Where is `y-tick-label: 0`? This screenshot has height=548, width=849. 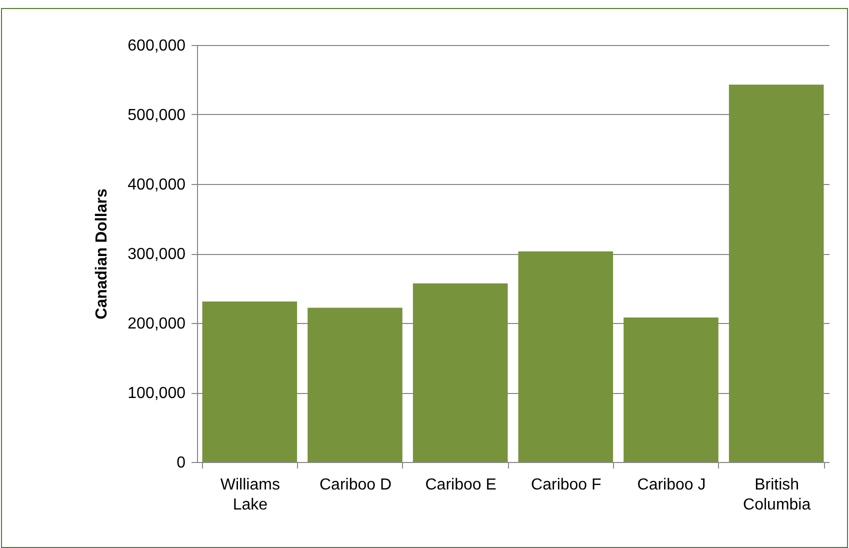
y-tick-label: 0 is located at coordinates (181, 463).